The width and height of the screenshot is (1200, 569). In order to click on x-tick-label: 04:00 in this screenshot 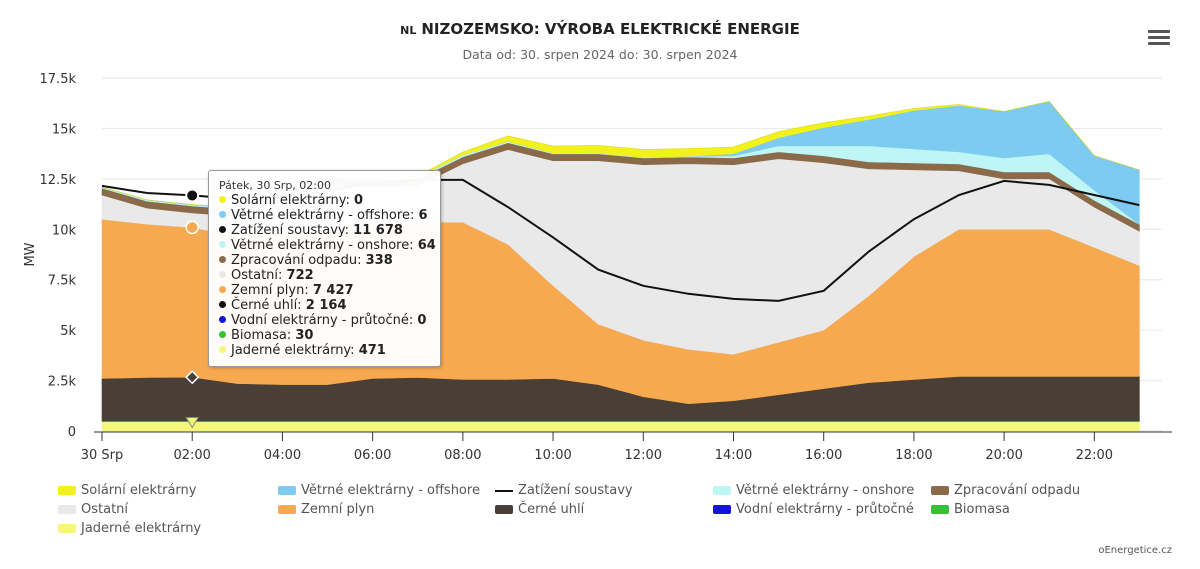, I will do `click(282, 455)`.